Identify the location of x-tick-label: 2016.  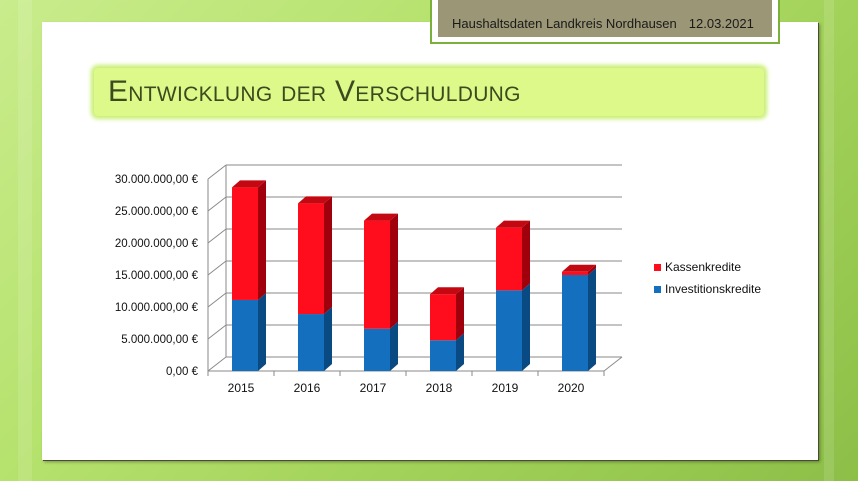
(307, 388).